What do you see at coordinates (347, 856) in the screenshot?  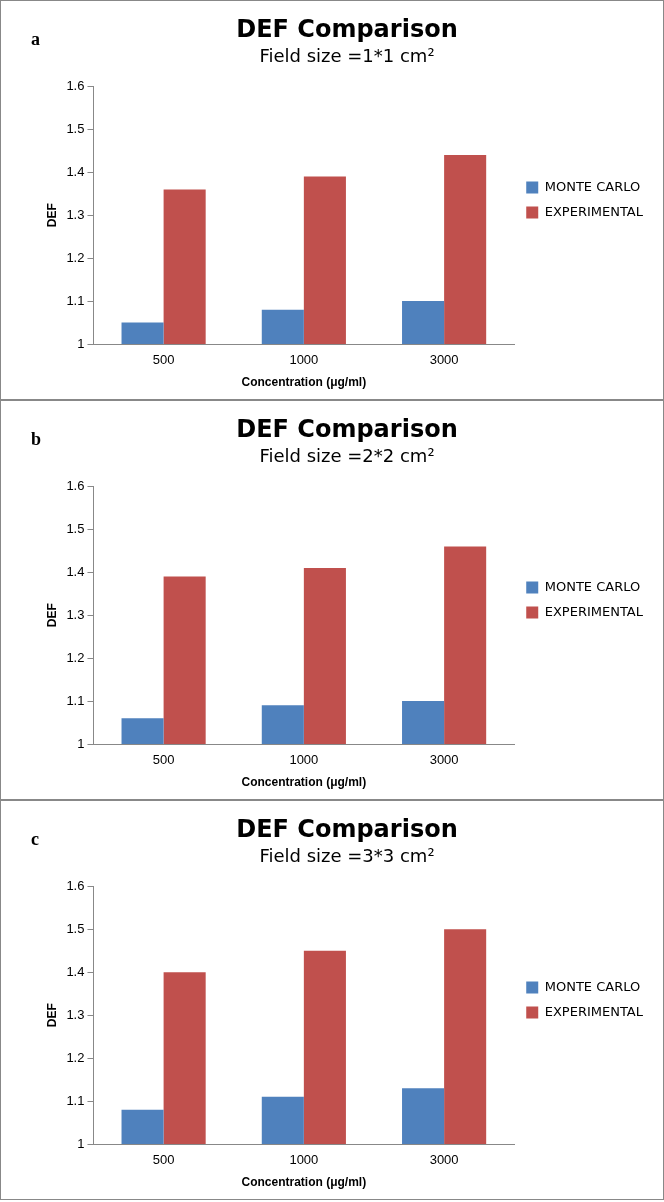 I see `chart-subtitle: Field size =3*3 cm²` at bounding box center [347, 856].